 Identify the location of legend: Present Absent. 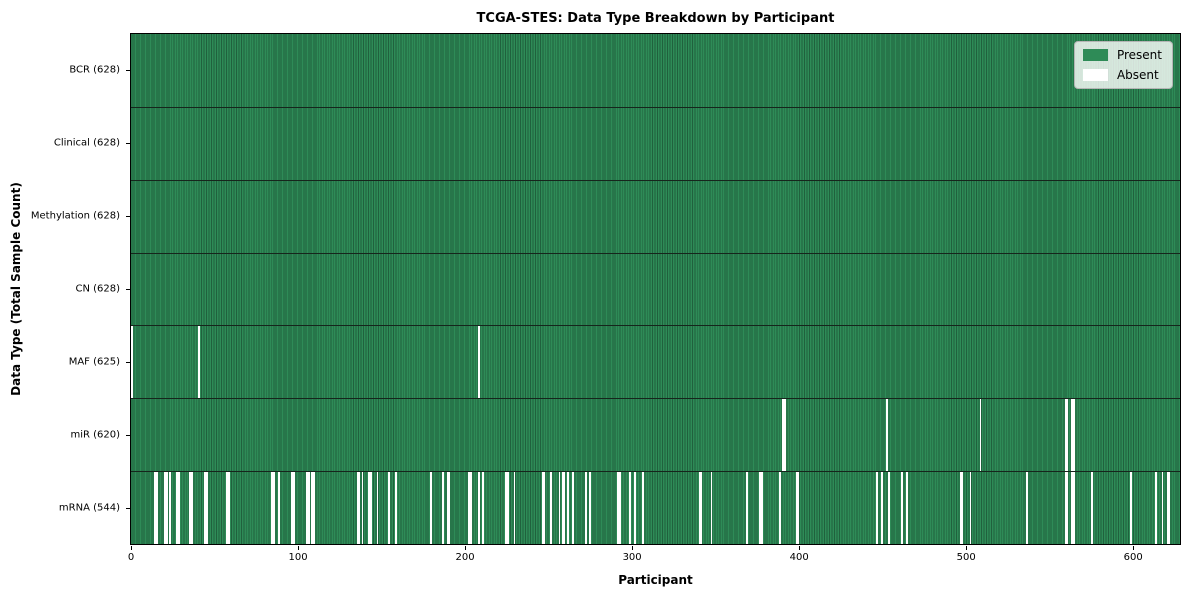
(1123, 65).